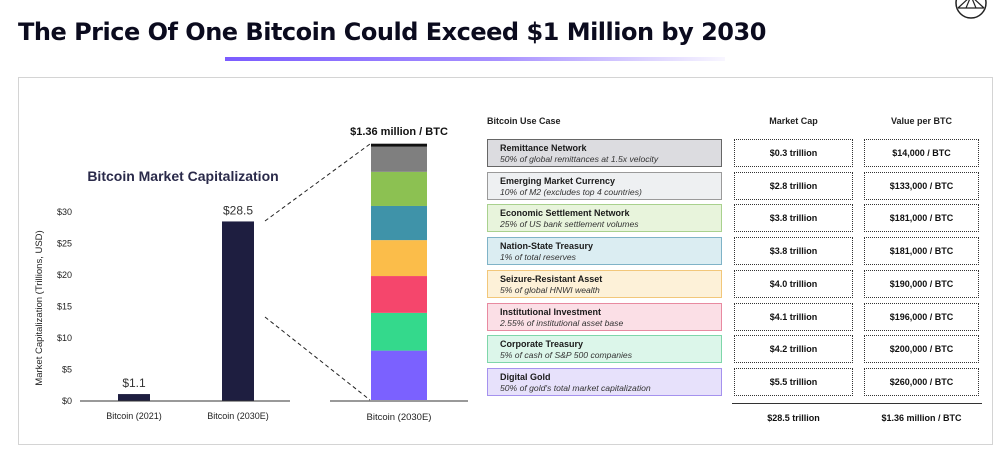  I want to click on use-case-name: Corporate Treasury, so click(542, 344).